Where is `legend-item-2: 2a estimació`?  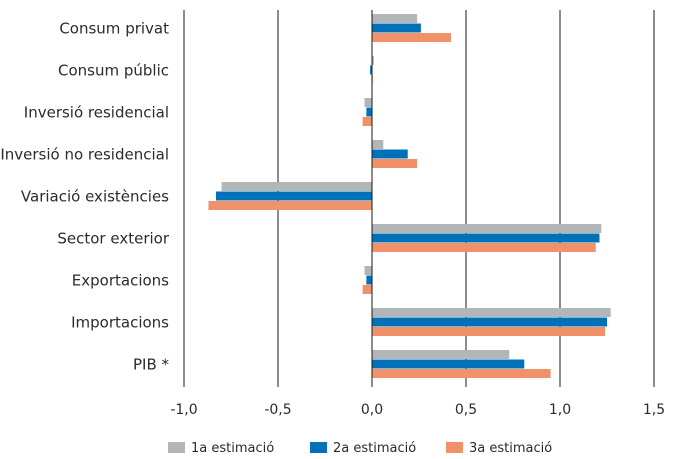 legend-item-2: 2a estimació is located at coordinates (363, 448).